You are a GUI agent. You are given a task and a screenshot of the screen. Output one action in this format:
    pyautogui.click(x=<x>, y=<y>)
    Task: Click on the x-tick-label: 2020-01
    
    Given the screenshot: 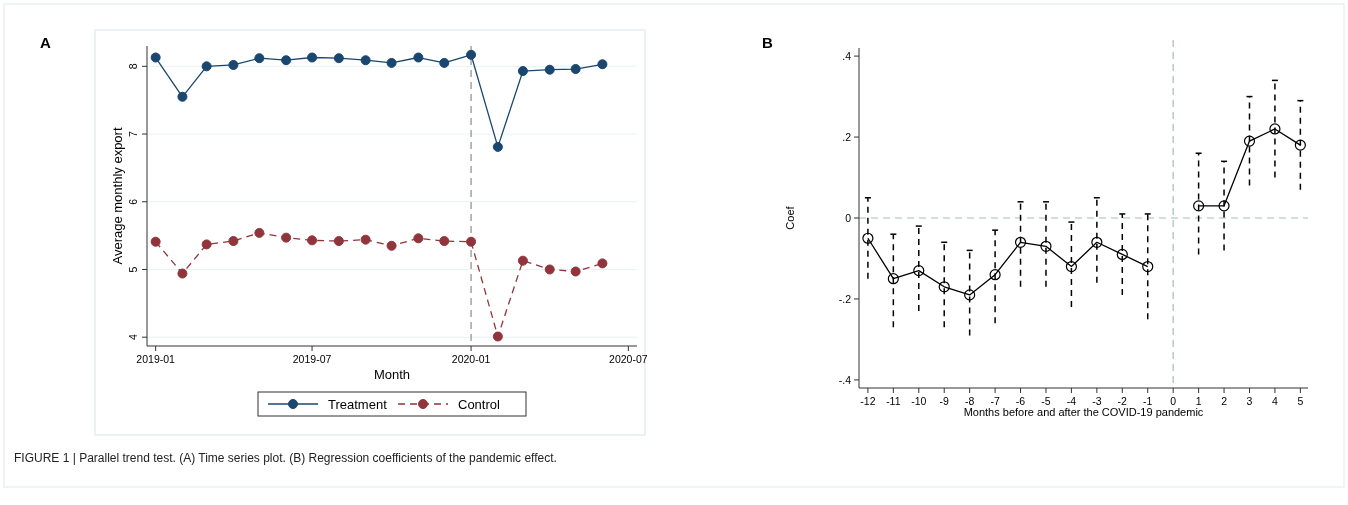 What is the action you would take?
    pyautogui.click(x=471, y=359)
    